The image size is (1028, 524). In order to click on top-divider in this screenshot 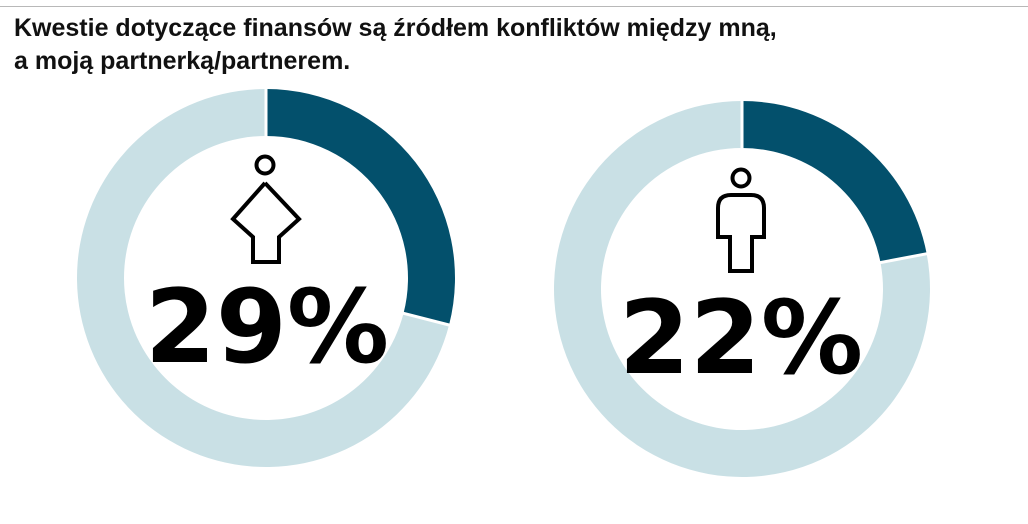, I will do `click(514, 6)`.